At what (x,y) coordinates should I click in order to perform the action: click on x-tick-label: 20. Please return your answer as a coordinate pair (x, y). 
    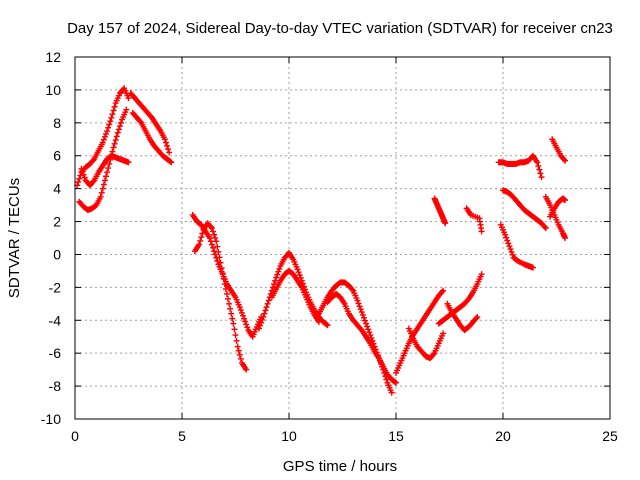
    Looking at the image, I should click on (503, 436).